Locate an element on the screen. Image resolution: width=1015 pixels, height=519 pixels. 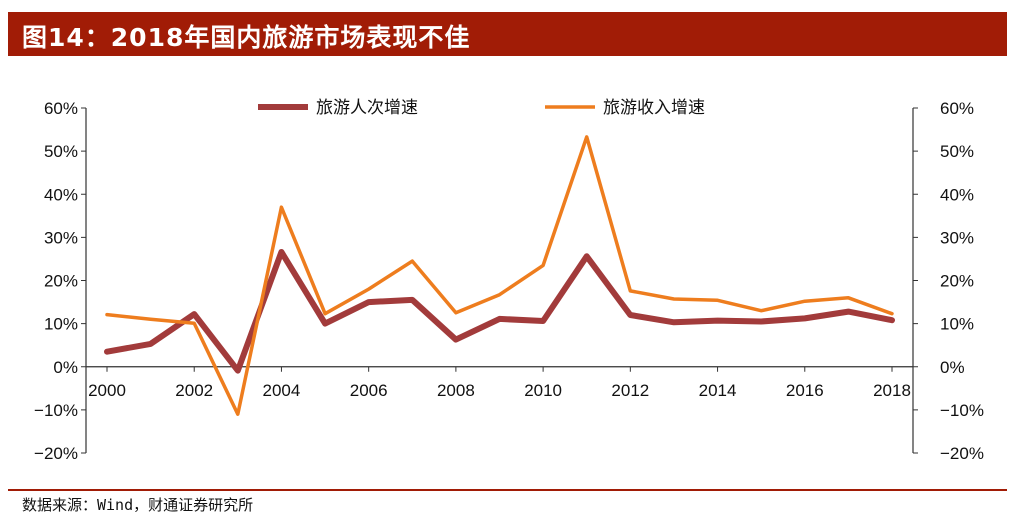
y-tick-label-right: 50% is located at coordinates (957, 151).